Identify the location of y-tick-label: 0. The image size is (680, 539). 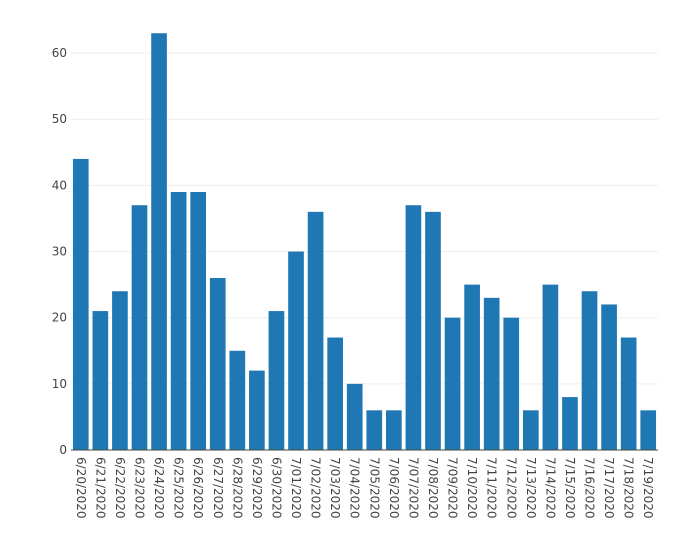
(63, 450).